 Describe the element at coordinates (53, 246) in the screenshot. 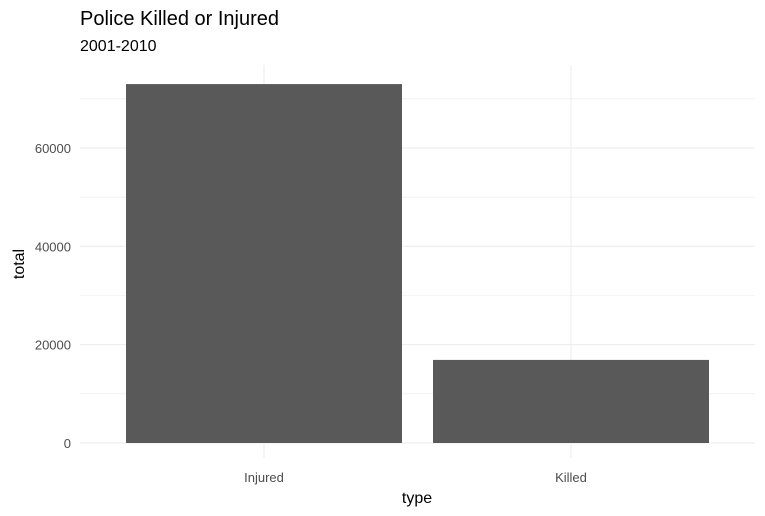

I see `y-tick-label: 40000` at that location.